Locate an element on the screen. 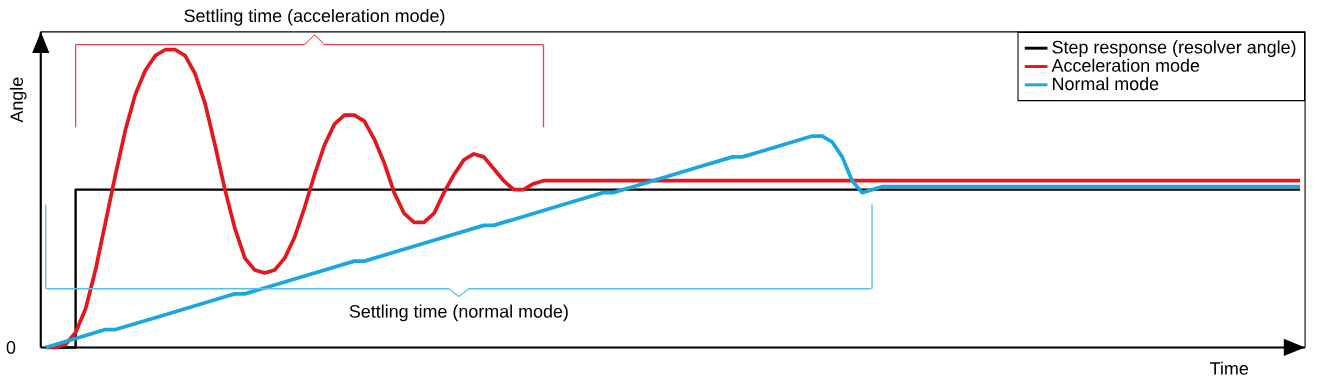 The height and width of the screenshot is (385, 1319). legend-label: Acceleration mode is located at coordinates (1125, 65).